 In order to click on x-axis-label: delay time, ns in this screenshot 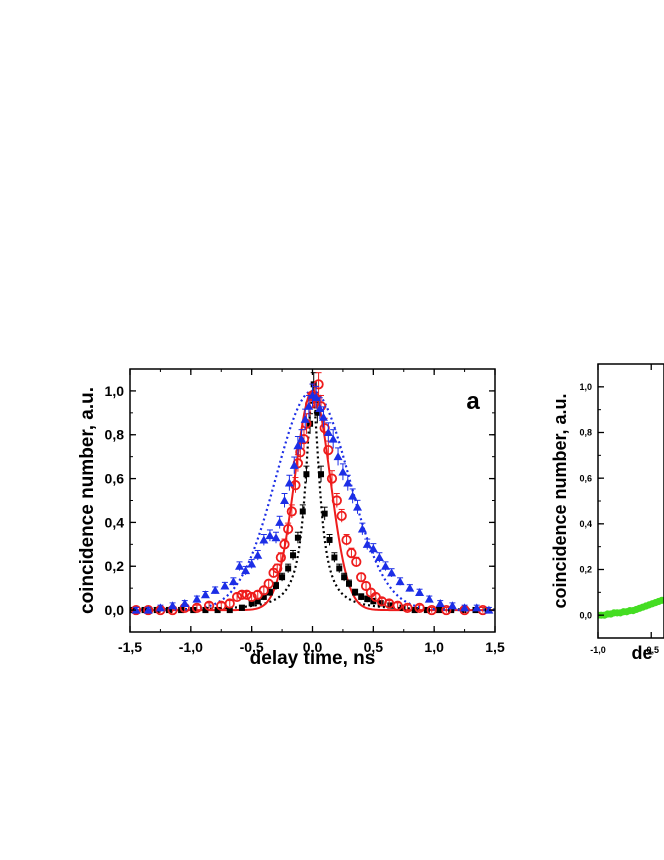, I will do `click(313, 658)`.